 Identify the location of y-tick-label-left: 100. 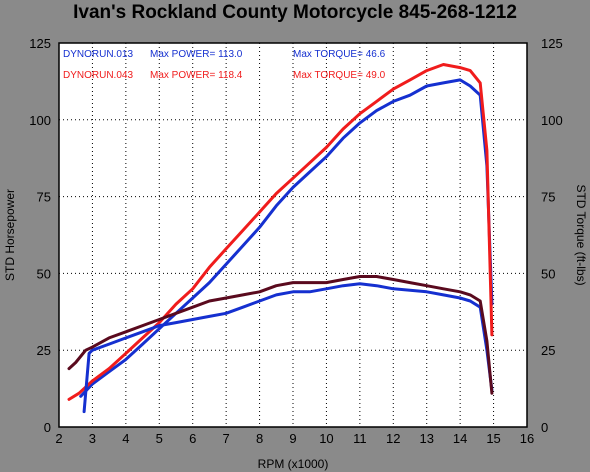
(40, 120).